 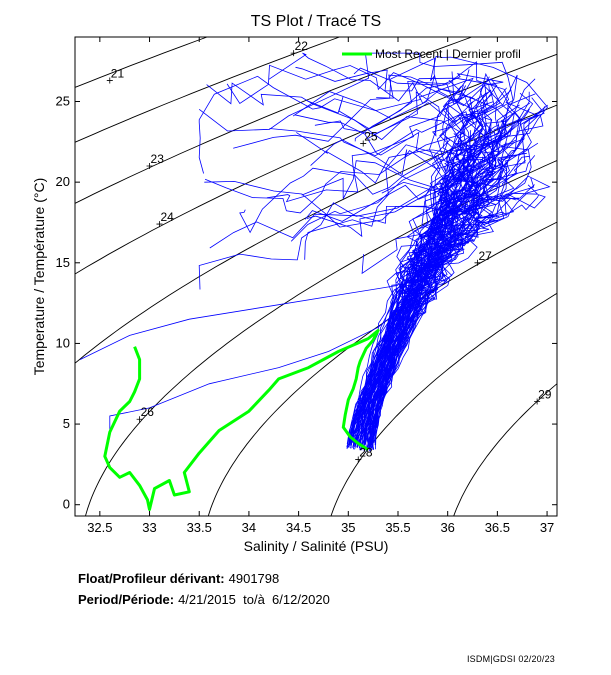 What do you see at coordinates (316, 546) in the screenshot?
I see `x-axis-label: Salinity / Salinité (PSU)` at bounding box center [316, 546].